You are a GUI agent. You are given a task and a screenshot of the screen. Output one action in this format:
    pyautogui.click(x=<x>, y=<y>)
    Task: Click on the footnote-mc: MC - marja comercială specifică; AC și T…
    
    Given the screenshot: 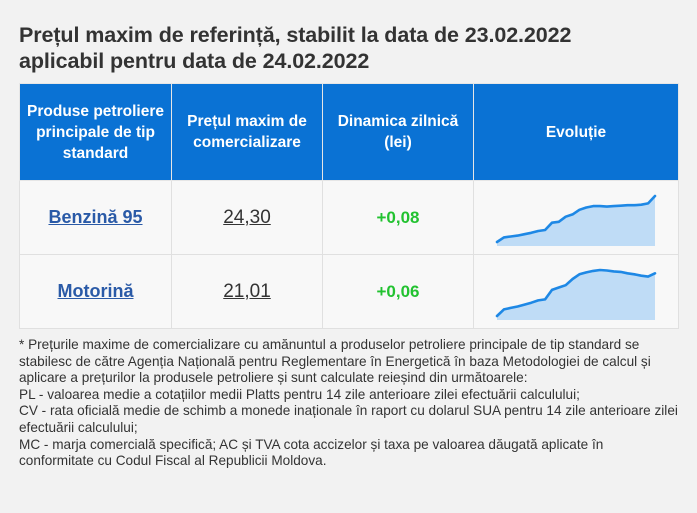 What is the action you would take?
    pyautogui.click(x=311, y=452)
    